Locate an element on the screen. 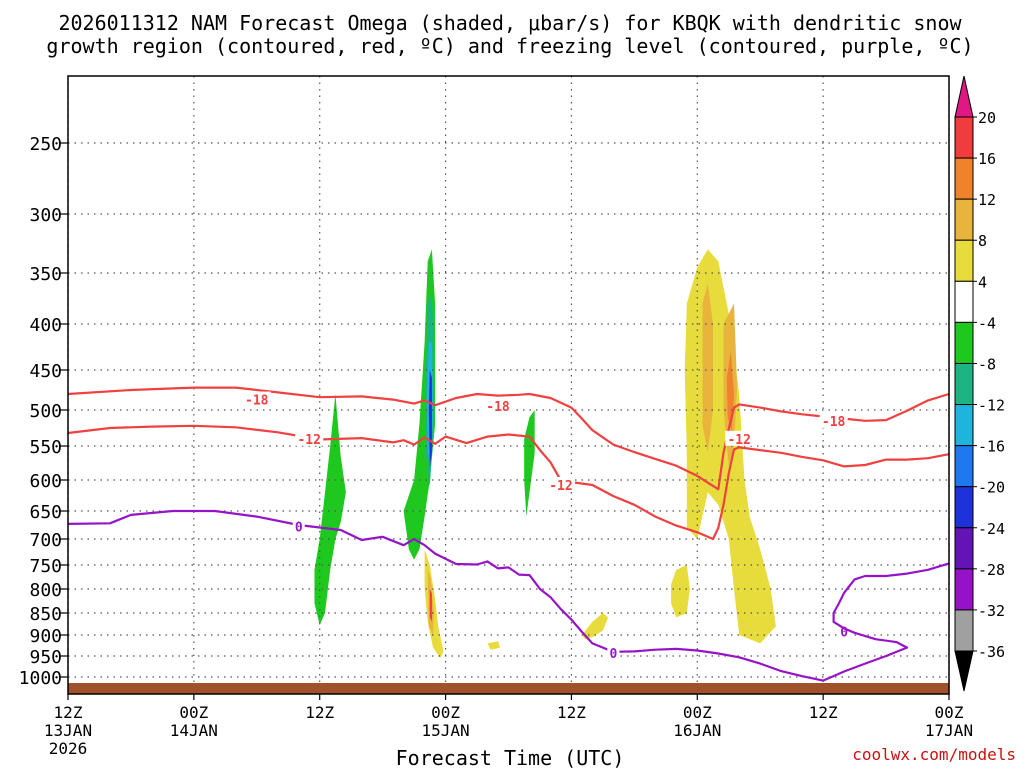  y-tick-label: 900 is located at coordinates (45, 636).